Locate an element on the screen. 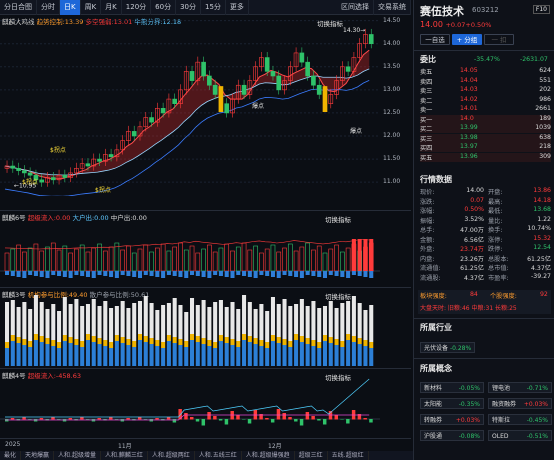 The image size is (554, 460). bottom-tab-3: 人和.麒麟三红 is located at coordinates (124, 455).